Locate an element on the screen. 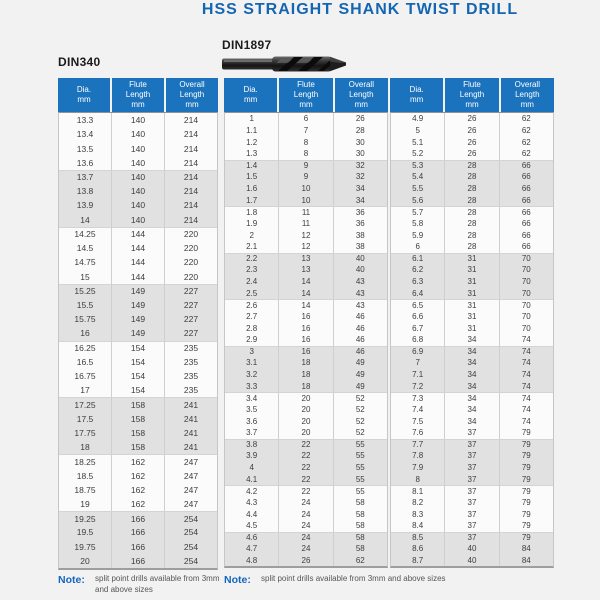 Image resolution: width=600 pixels, height=600 pixels. table-row: 8 37 79 is located at coordinates (472, 479).